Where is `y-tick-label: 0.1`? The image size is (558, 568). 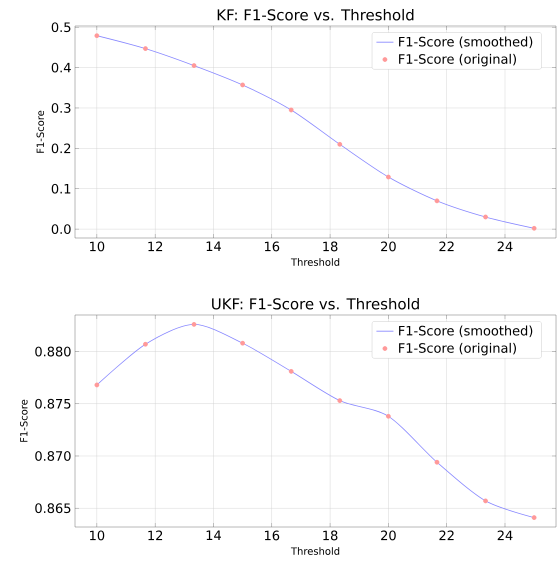
y-tick-label: 0.1 is located at coordinates (61, 189).